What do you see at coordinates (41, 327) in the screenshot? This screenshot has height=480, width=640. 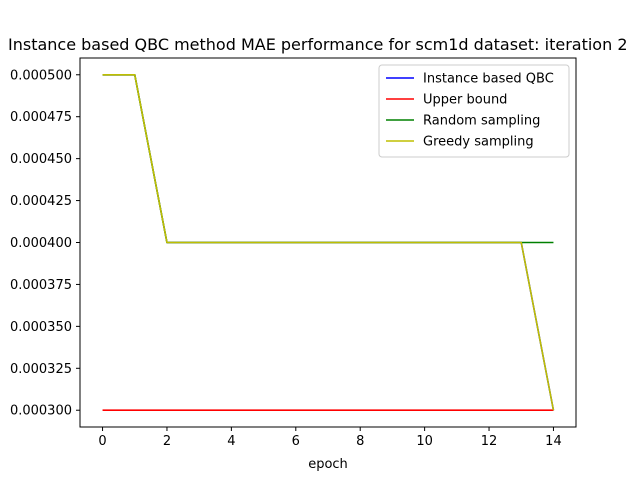 I see `y-tick-label: 0.000350` at bounding box center [41, 327].